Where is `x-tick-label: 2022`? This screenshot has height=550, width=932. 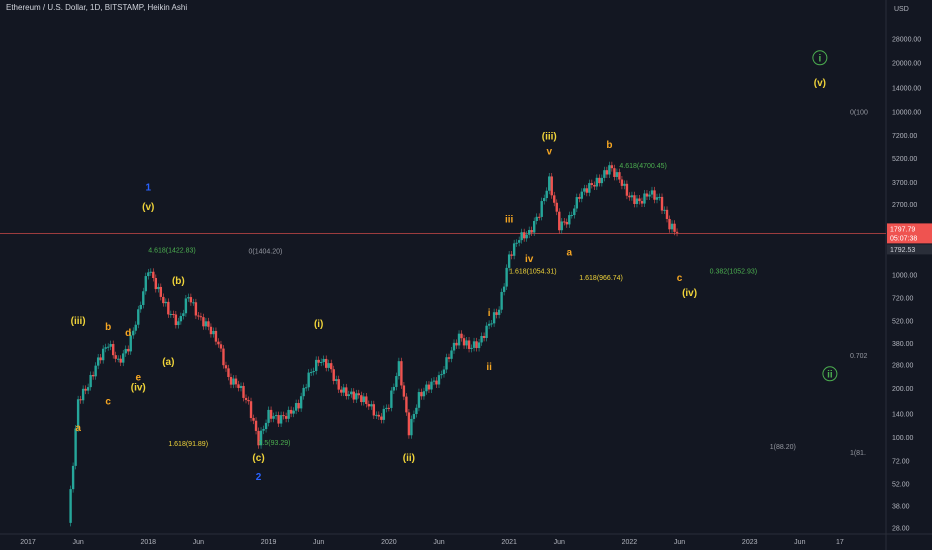
x-tick-label: 2022 is located at coordinates (630, 542).